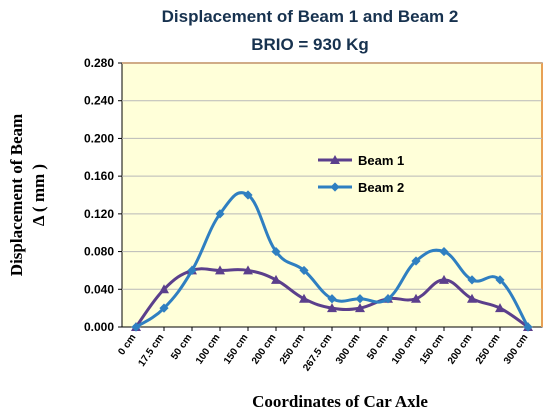 This screenshot has height=416, width=550. What do you see at coordinates (340, 401) in the screenshot?
I see `x-axis-label: Coordinates of Car Axle` at bounding box center [340, 401].